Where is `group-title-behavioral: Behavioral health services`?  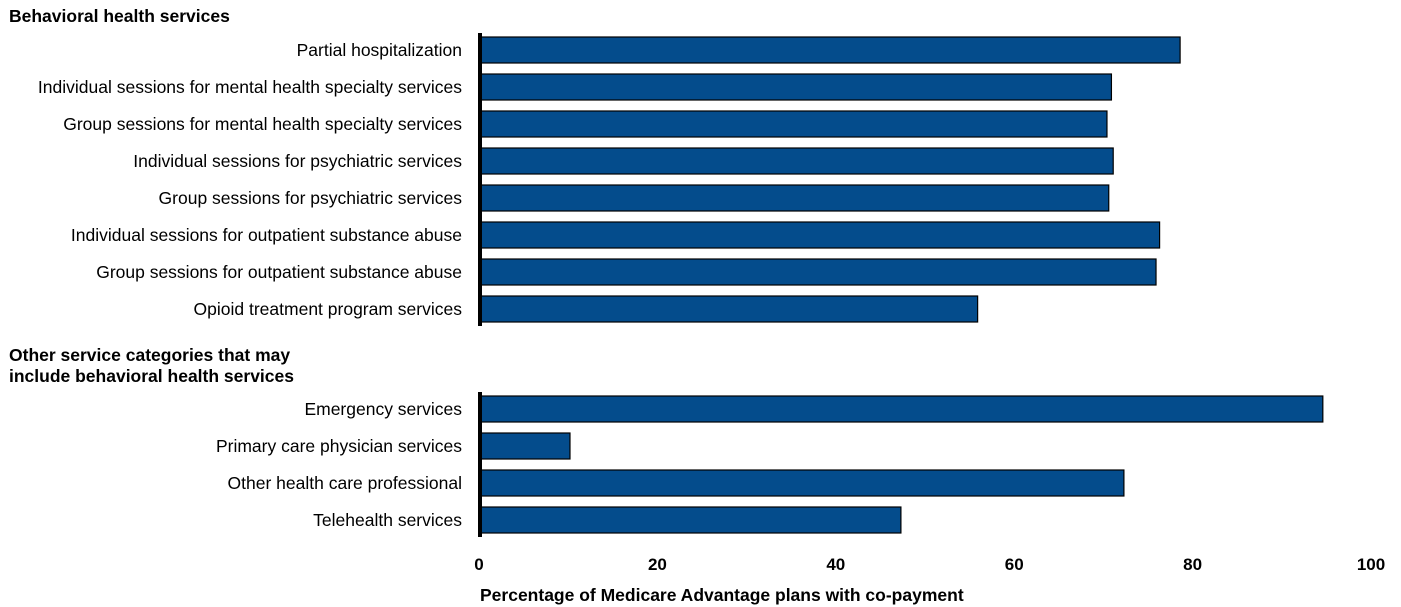
group-title-behavioral: Behavioral health services is located at coordinates (119, 16).